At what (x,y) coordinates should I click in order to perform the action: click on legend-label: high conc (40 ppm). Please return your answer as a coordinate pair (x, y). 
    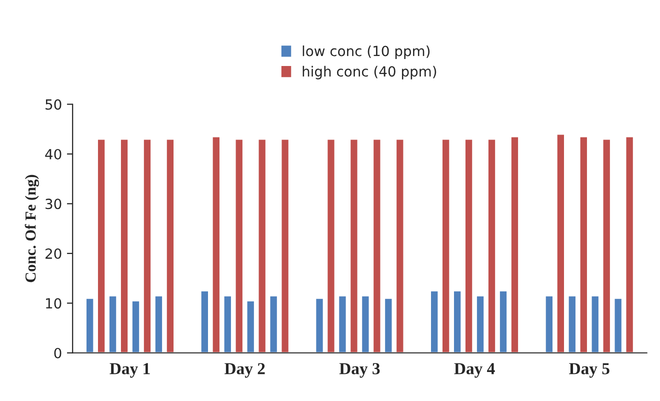
    Looking at the image, I should click on (369, 73).